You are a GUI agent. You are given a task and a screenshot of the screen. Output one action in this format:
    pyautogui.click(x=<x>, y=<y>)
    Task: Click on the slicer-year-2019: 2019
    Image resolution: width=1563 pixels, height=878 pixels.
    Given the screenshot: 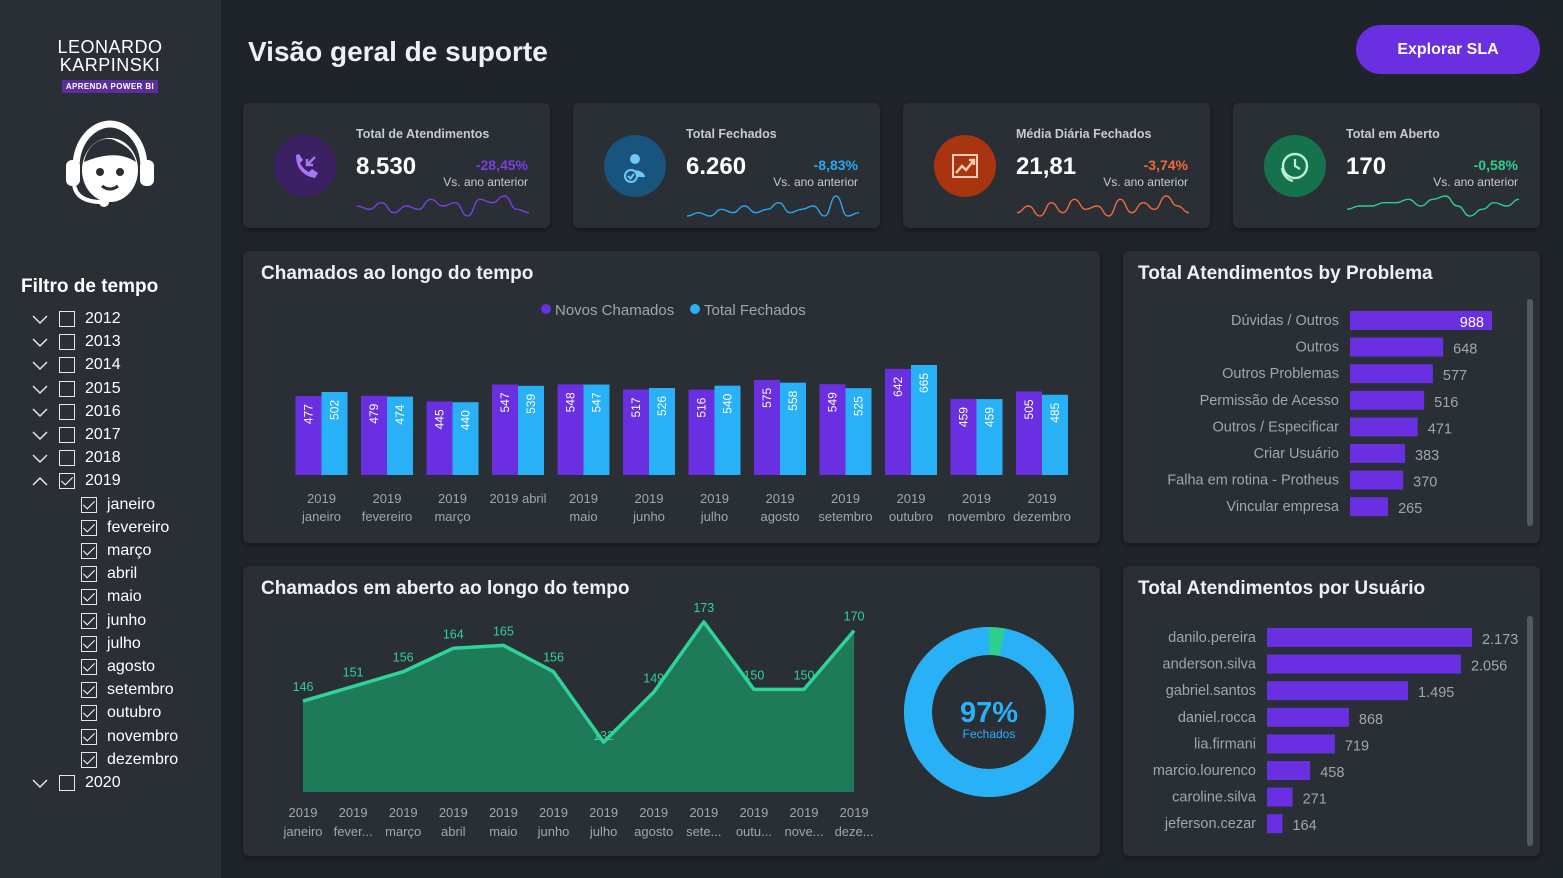 What is the action you would take?
    pyautogui.click(x=76, y=481)
    